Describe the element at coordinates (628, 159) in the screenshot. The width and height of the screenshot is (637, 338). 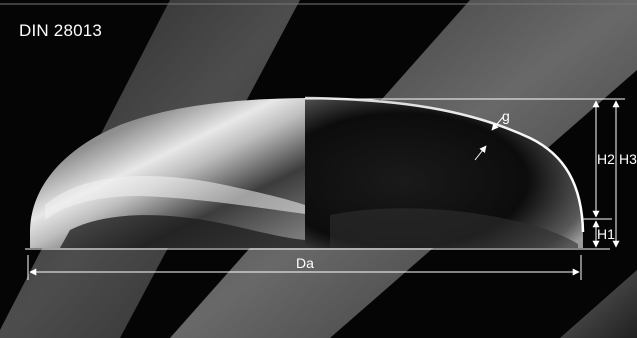
I see `h3-label: H3` at that location.